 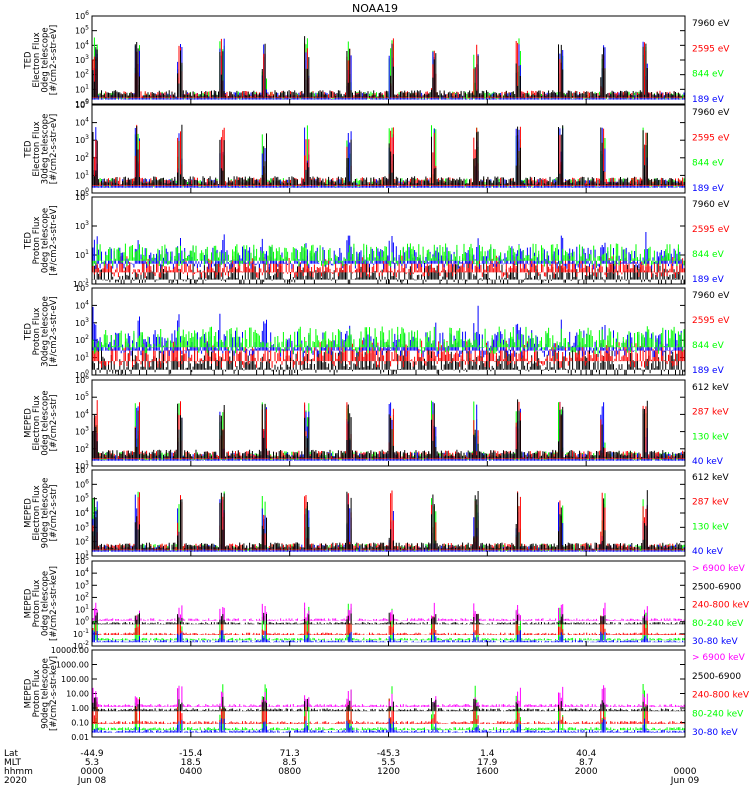 What do you see at coordinates (54, 423) in the screenshot?
I see `y-axis-label-line: [#/cm2-s-str]` at bounding box center [54, 423].